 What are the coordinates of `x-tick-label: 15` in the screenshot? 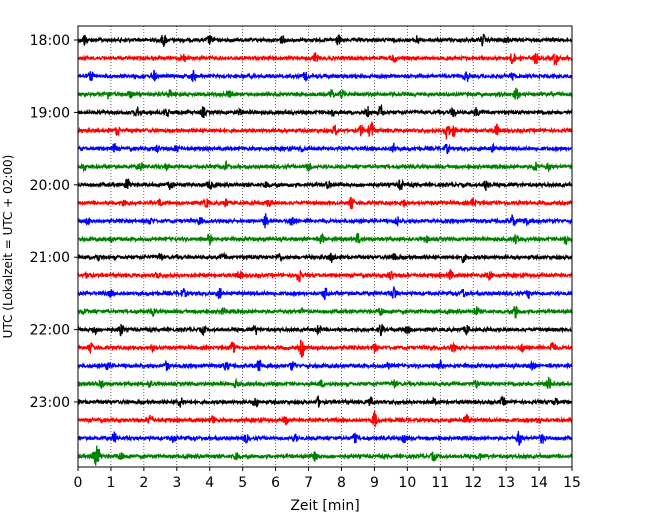 It's located at (572, 483).